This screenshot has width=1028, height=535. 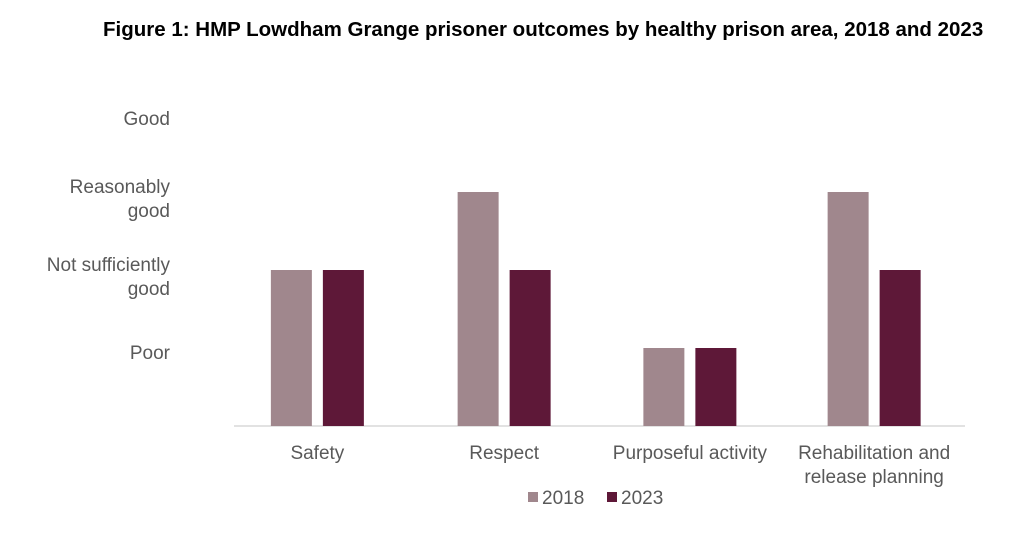 What do you see at coordinates (120, 199) in the screenshot?
I see `y-tick-label: Reasonably good` at bounding box center [120, 199].